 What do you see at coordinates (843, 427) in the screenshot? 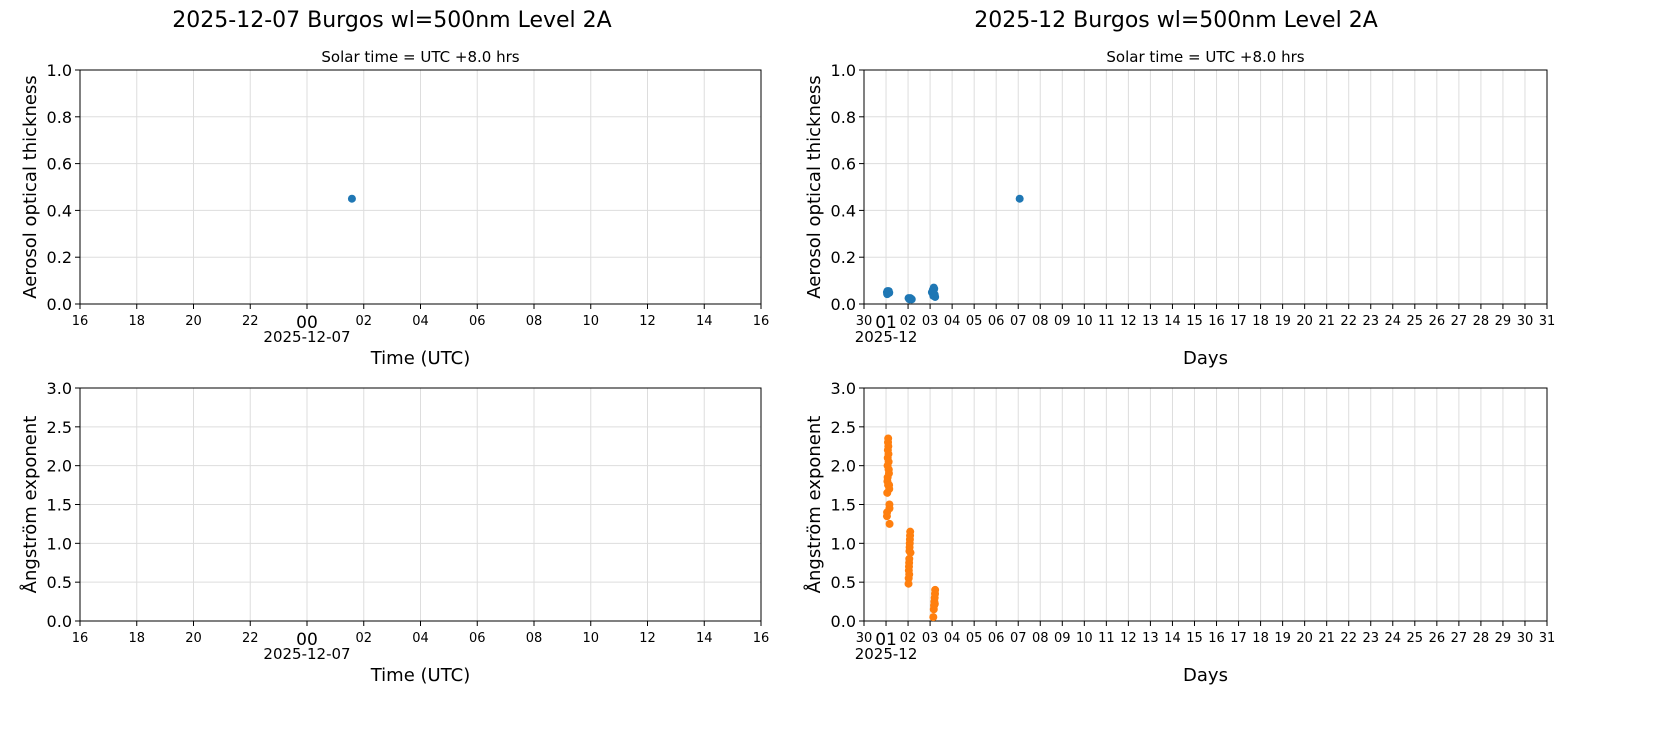
I see `y-tick-label: 2.5` at bounding box center [843, 427].